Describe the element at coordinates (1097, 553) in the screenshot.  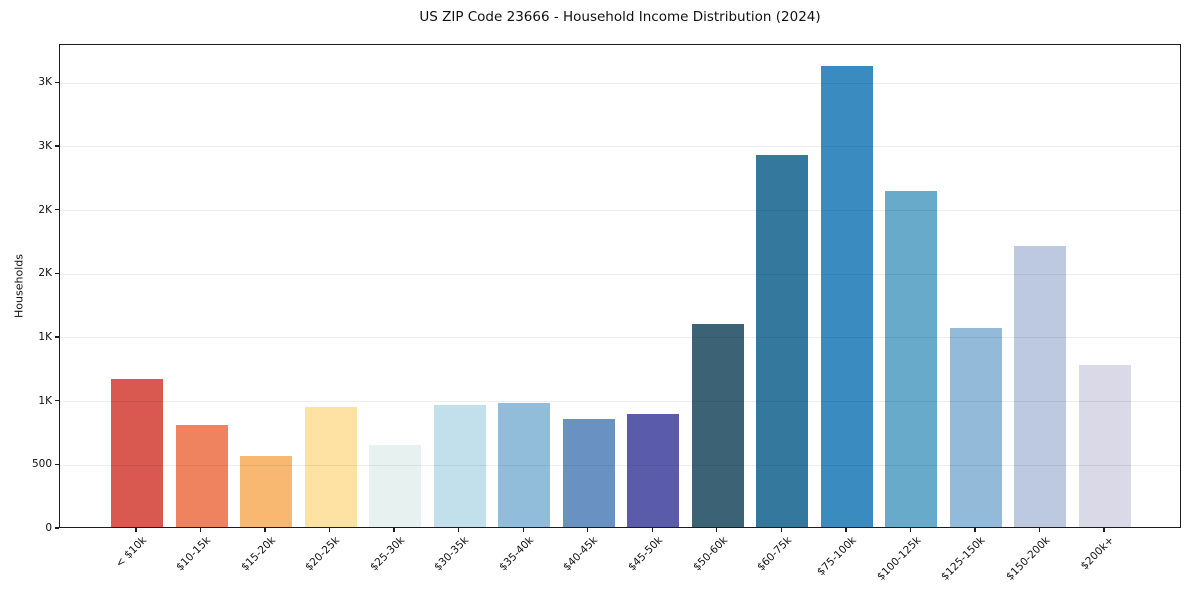
I see `x-tick-label: $200k+` at that location.